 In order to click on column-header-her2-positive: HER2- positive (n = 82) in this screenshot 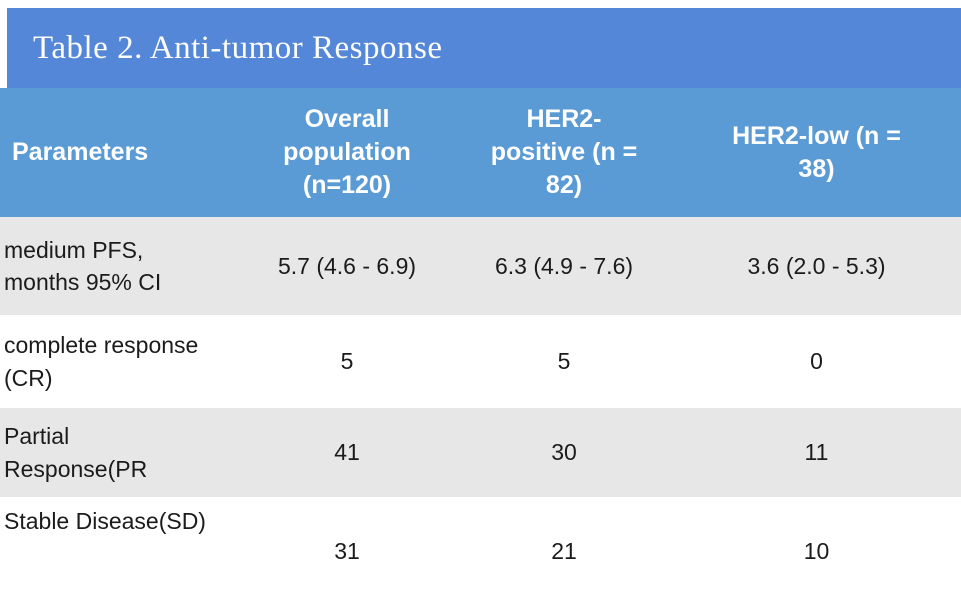, I will do `click(564, 152)`.